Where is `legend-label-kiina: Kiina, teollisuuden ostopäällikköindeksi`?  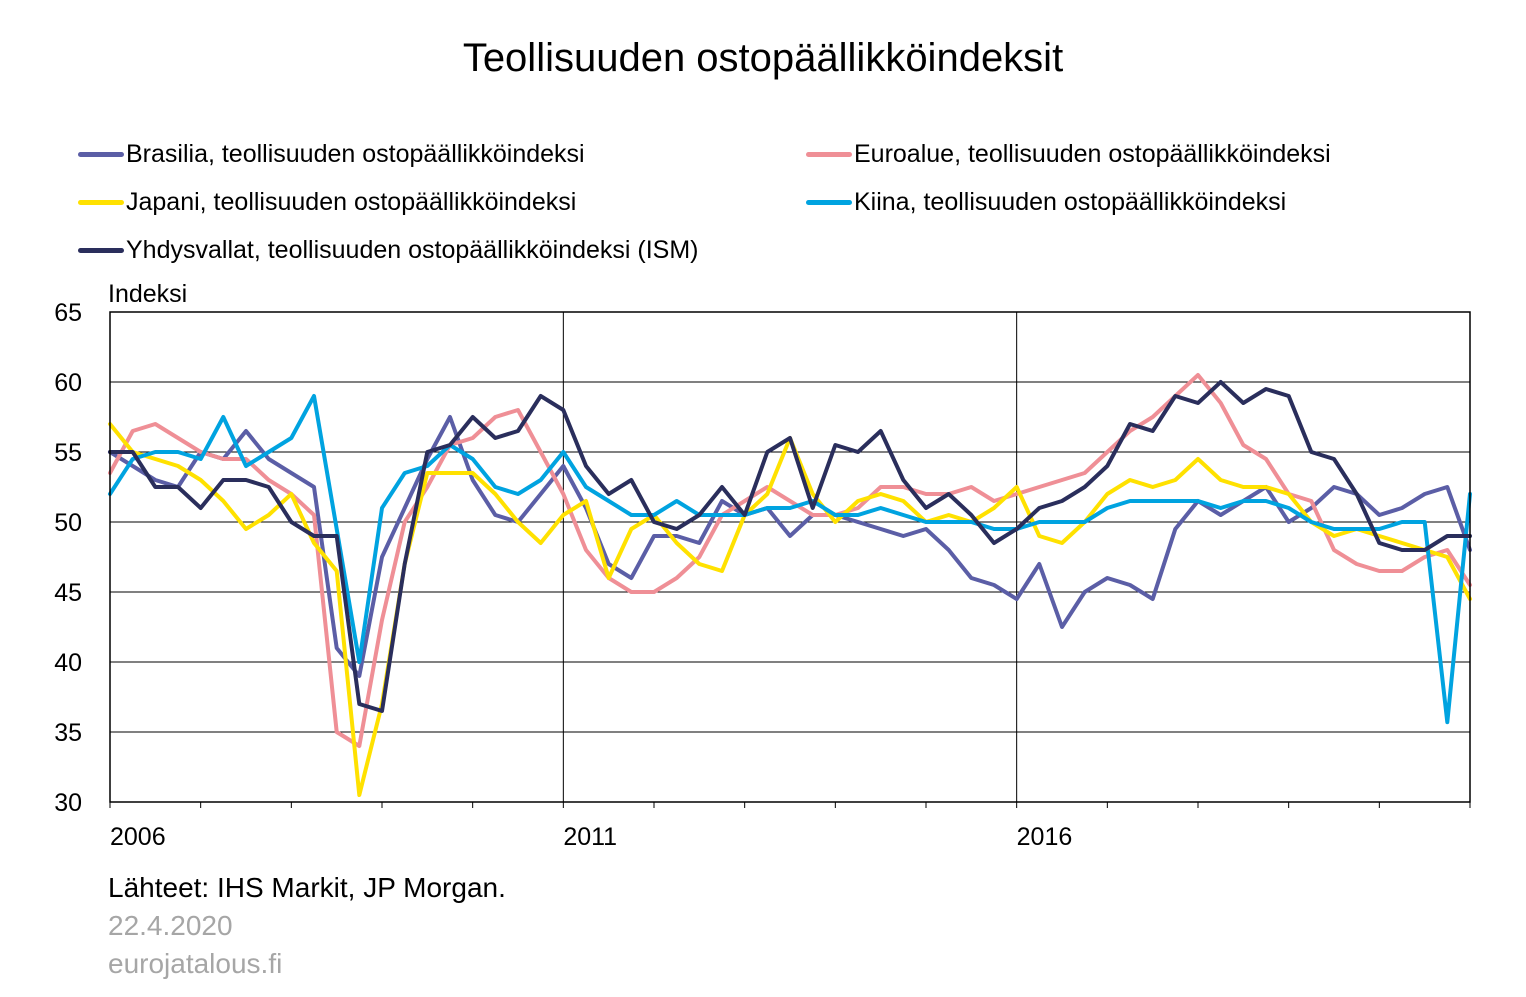
legend-label-kiina: Kiina, teollisuuden ostopäällikköindeksi is located at coordinates (1070, 202).